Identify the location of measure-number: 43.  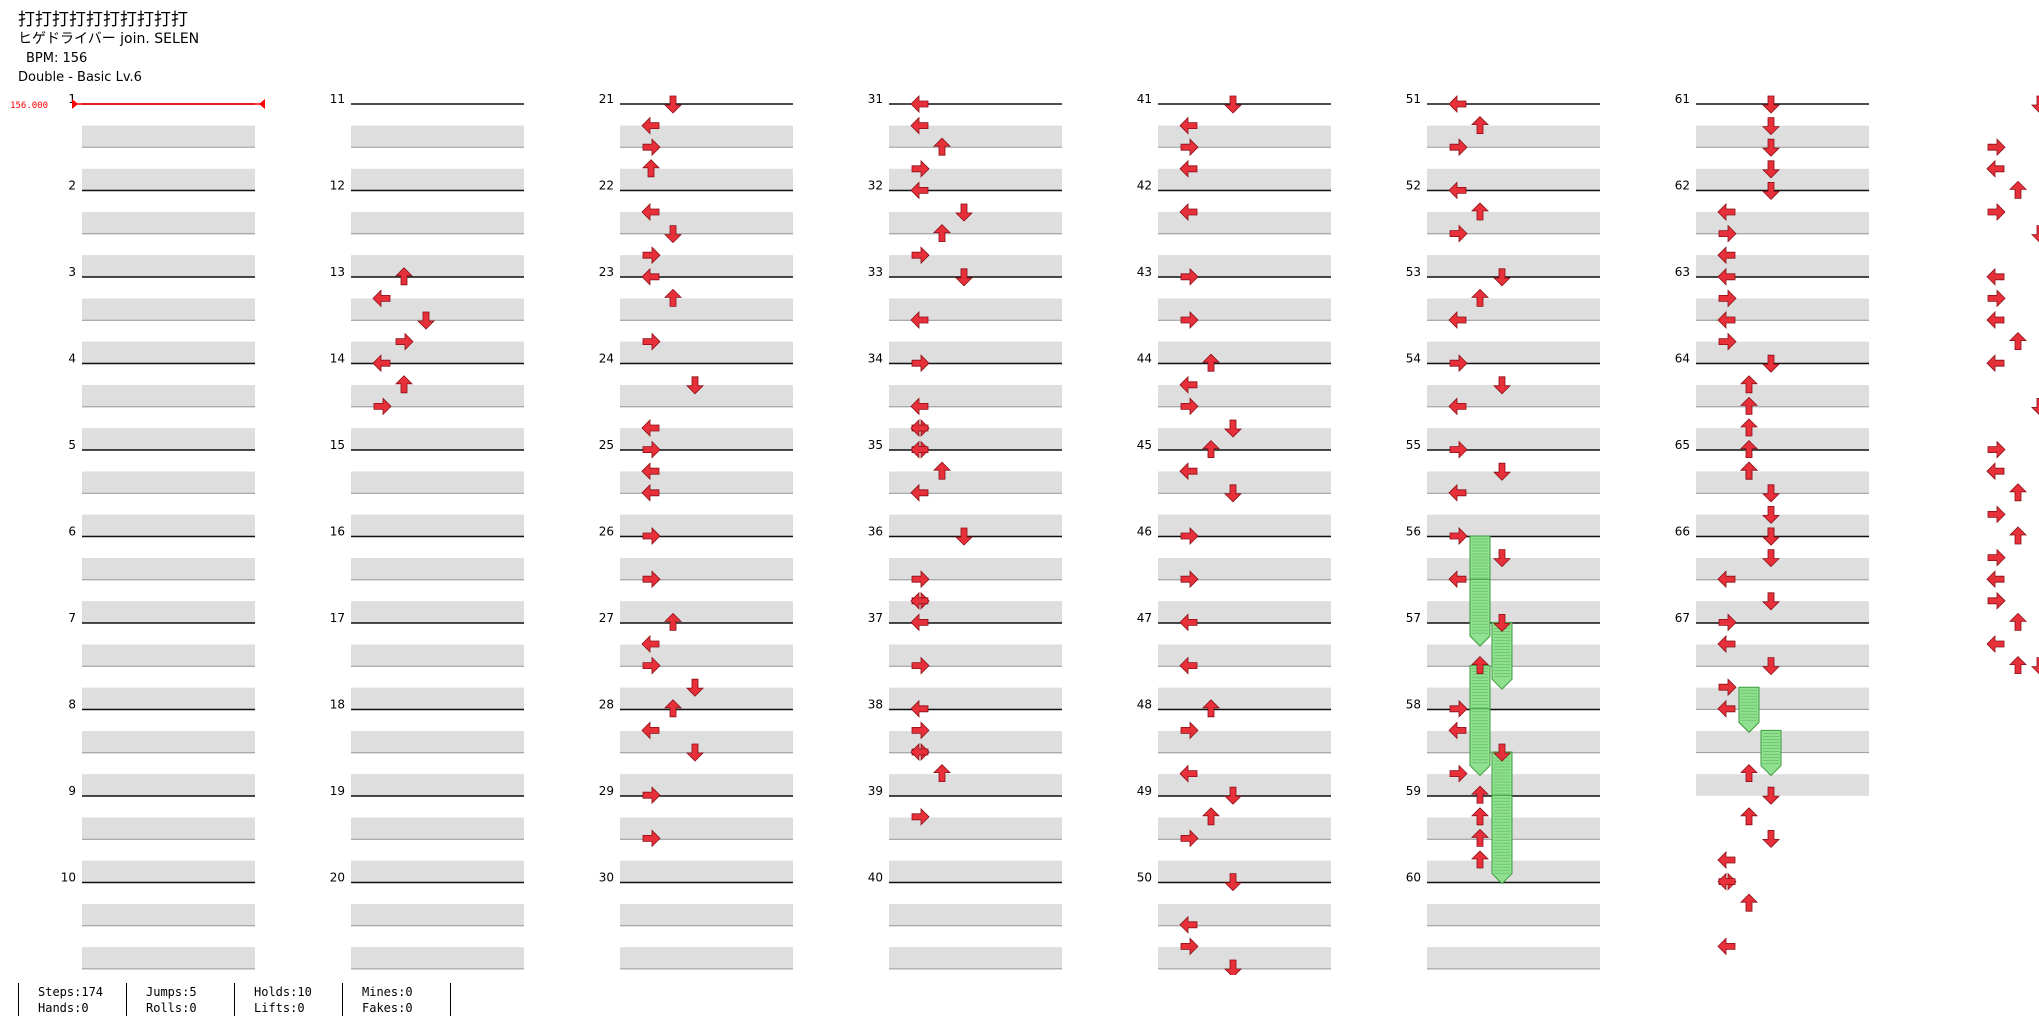
(1144, 272).